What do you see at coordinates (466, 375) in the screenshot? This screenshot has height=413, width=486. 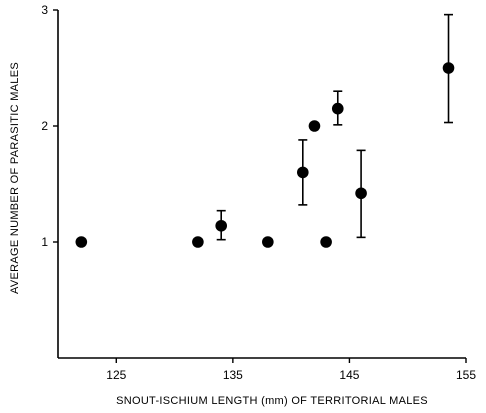 I see `x-tick-label: 155` at bounding box center [466, 375].